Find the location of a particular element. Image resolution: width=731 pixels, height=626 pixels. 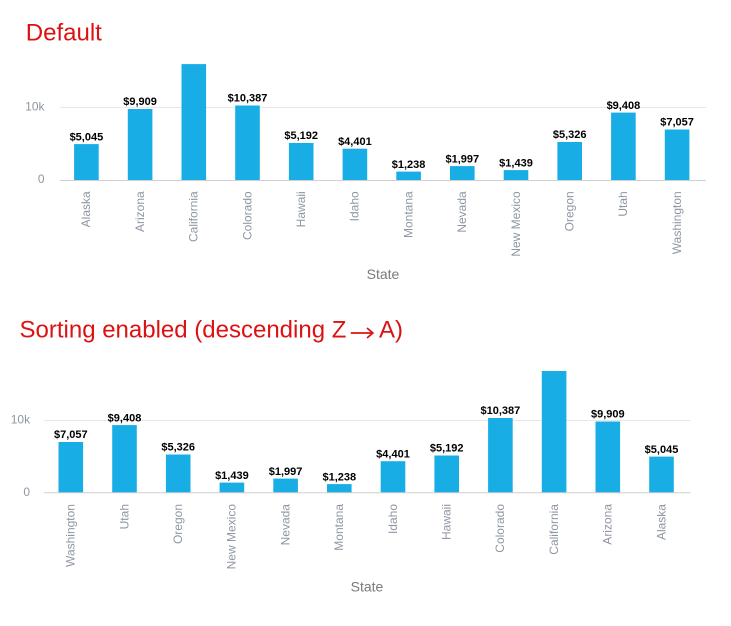

svg-text: Sorting enabled (descending Z is located at coordinates (183, 330).